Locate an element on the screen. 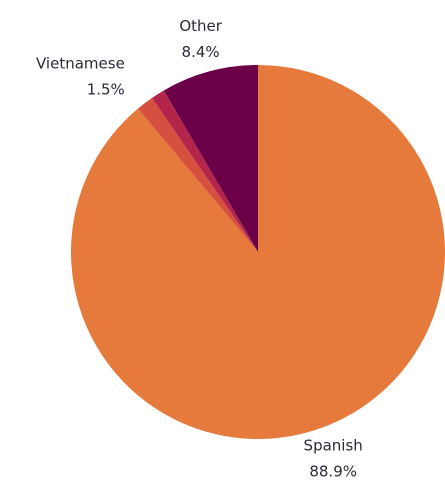  slice-label: Other is located at coordinates (200, 26).